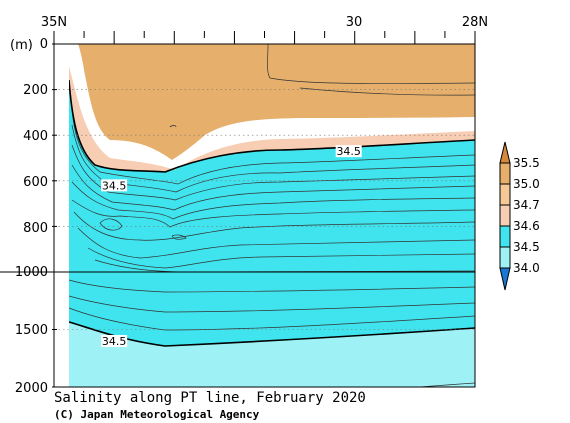  I want to click on chart-title: Salinity along PT line, February 2020, so click(210, 398).